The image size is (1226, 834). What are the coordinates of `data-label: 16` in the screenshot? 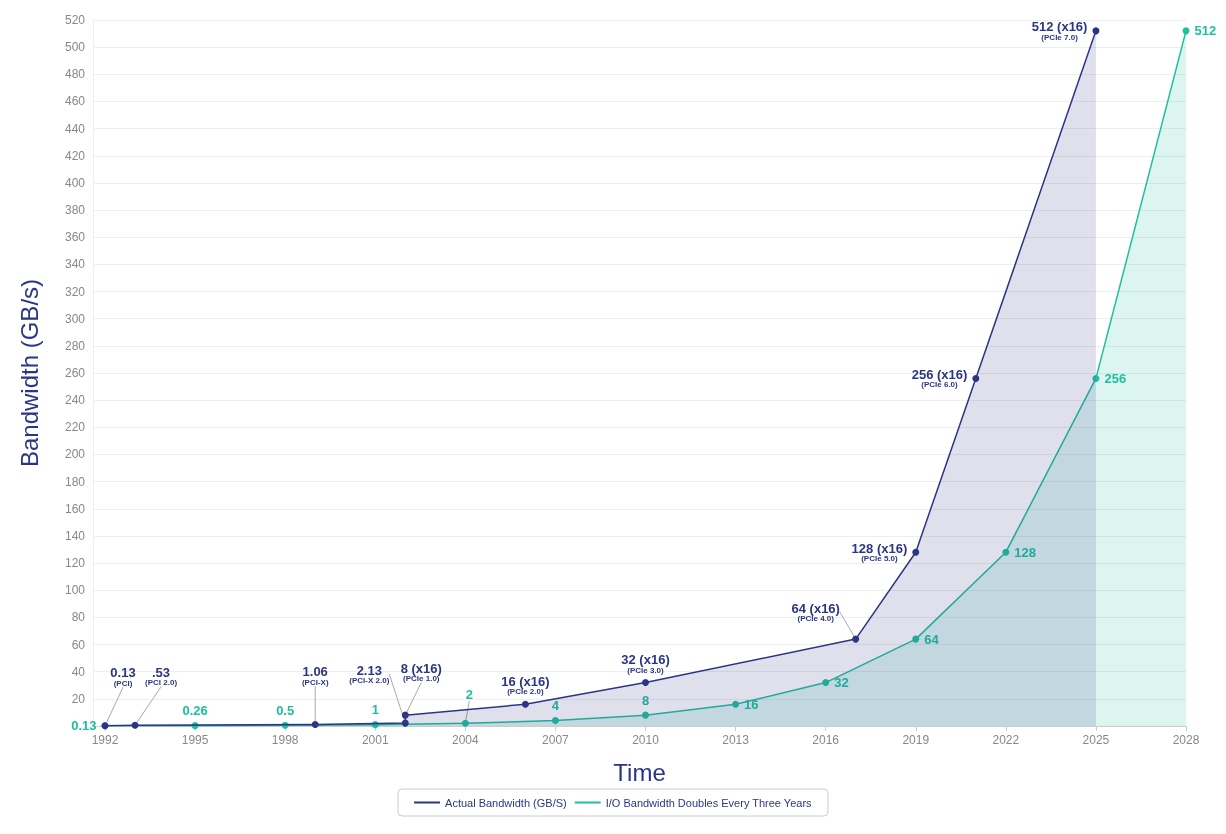 It's located at (751, 704).